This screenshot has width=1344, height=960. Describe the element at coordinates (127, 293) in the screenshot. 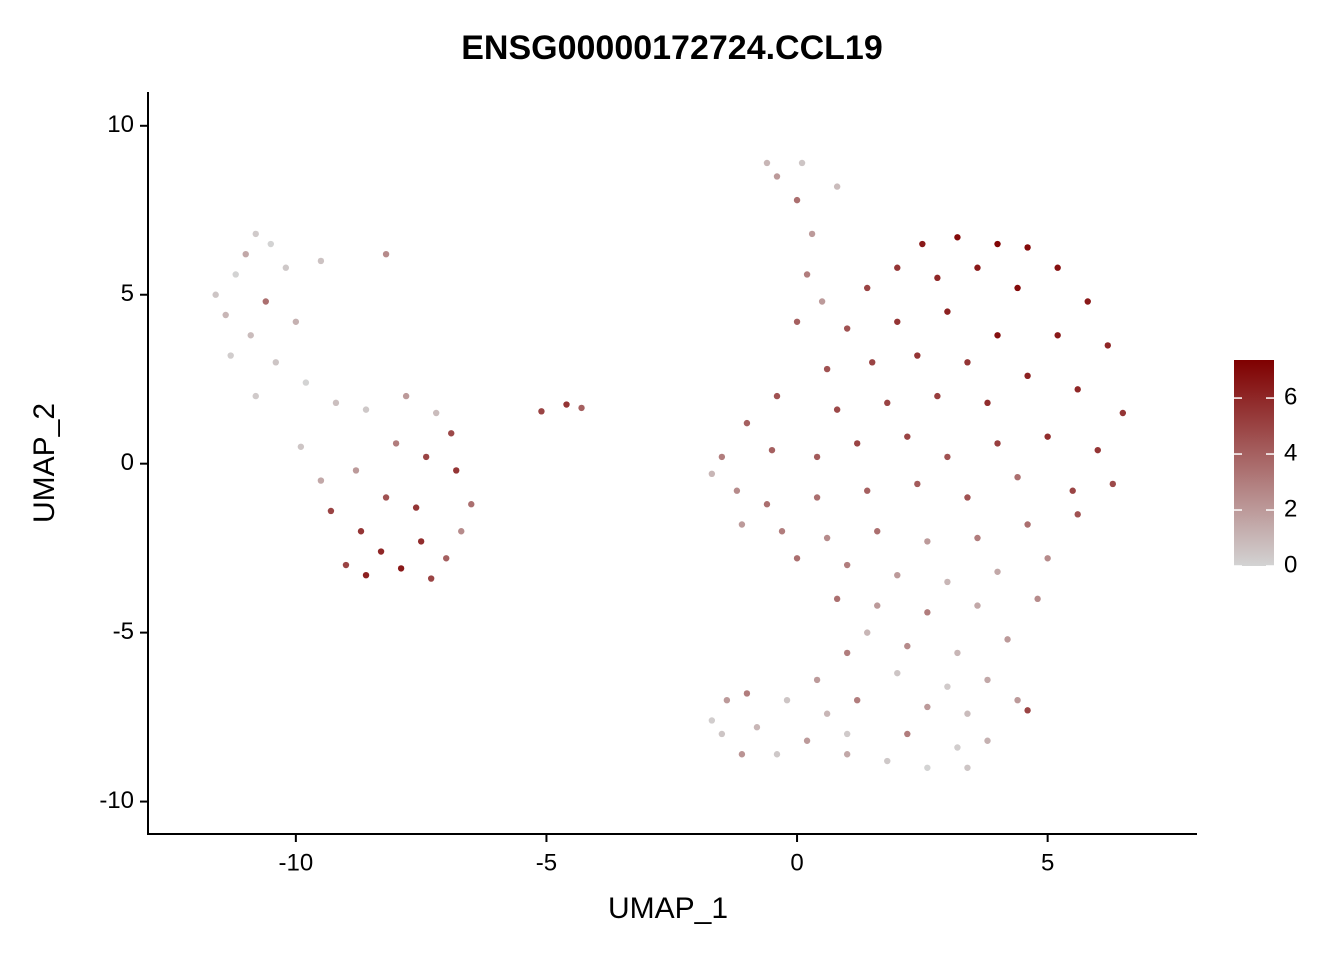

I see `y-tick-label: 5` at that location.